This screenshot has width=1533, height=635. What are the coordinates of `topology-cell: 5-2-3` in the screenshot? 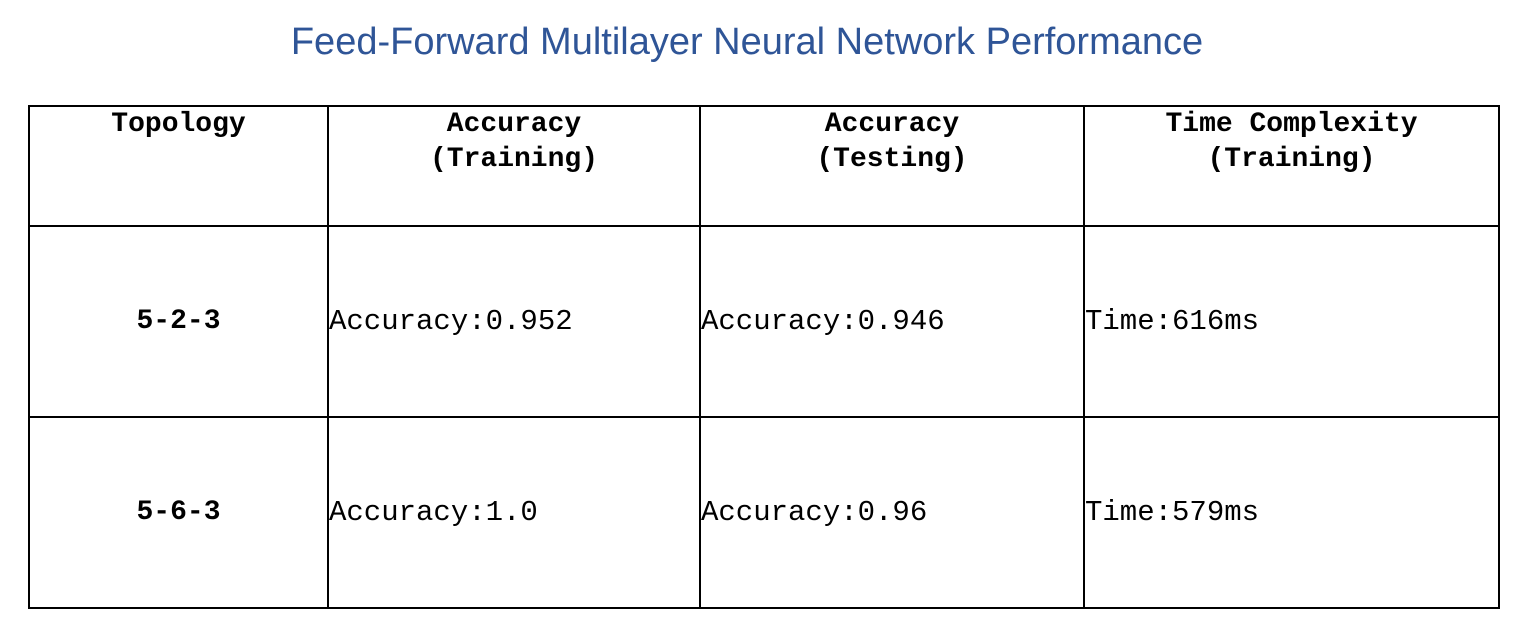 It's located at (178, 321).